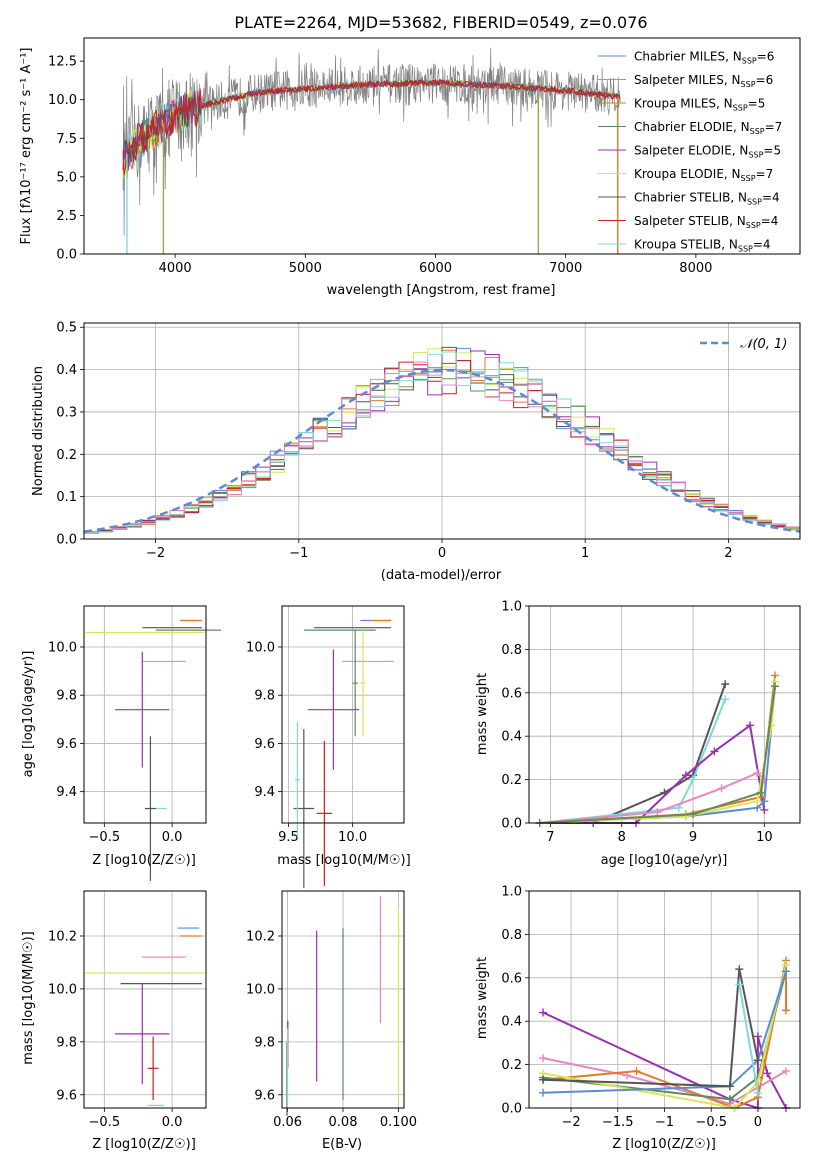  I want to click on residual-histogram, so click(442, 447).